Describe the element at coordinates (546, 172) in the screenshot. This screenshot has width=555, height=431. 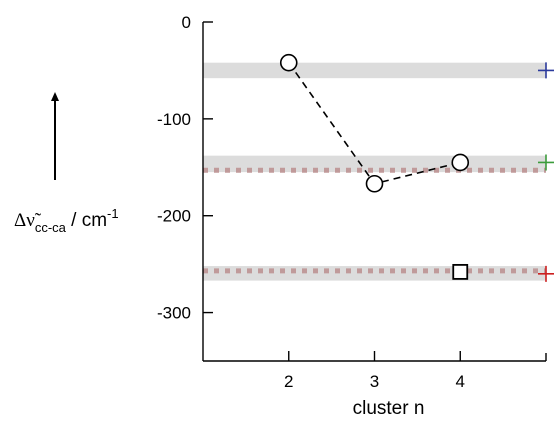
I see `edge-markers` at that location.